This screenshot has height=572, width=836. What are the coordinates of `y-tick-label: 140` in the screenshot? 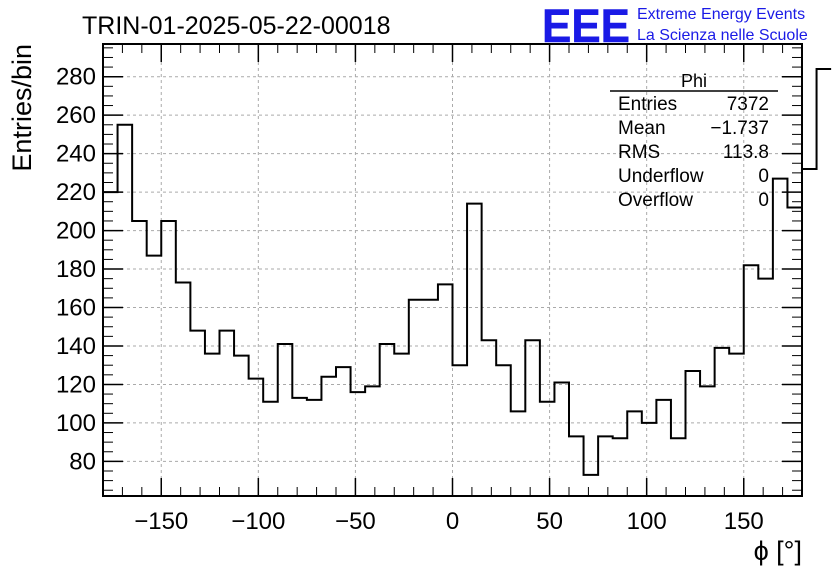 It's located at (76, 346).